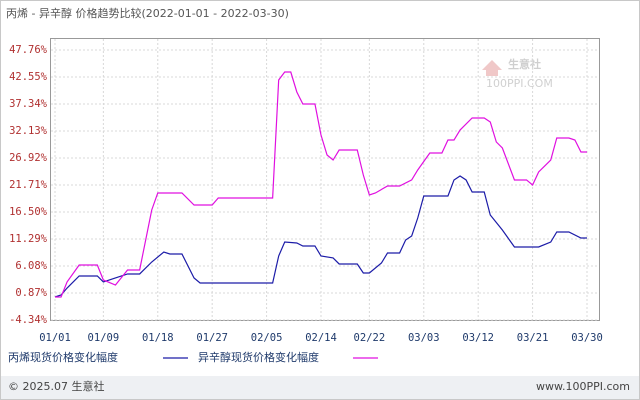 The image size is (640, 400). I want to click on y-tick-label: 21.71%, so click(28, 185).